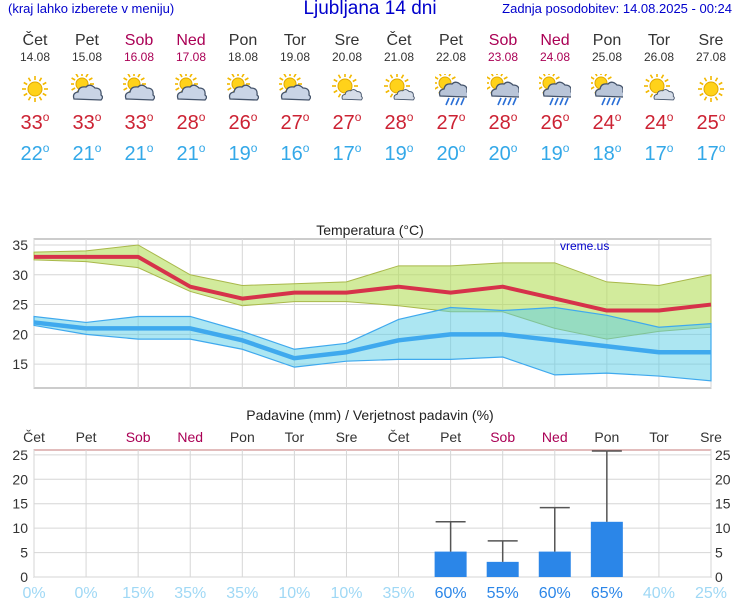 This screenshot has height=600, width=740. Describe the element at coordinates (20, 364) in the screenshot. I see `y-tick-label: 15` at that location.